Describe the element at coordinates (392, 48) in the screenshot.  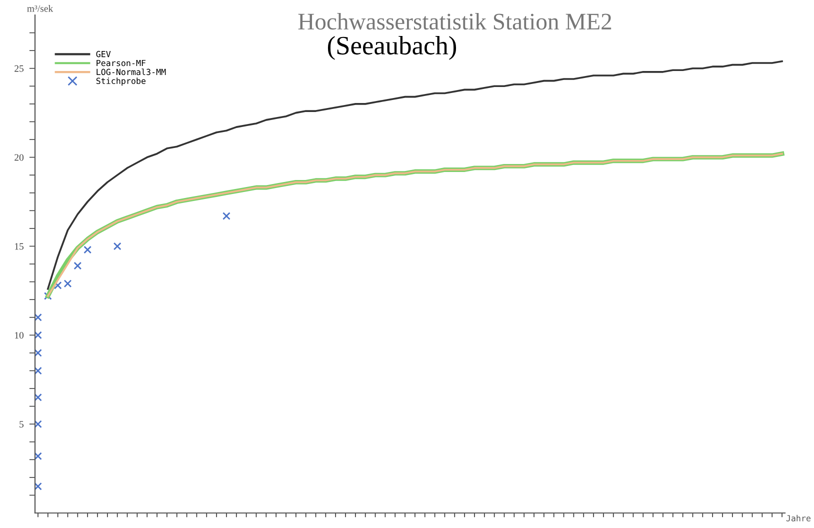
I see `text: (Seeaubach)` at that location.